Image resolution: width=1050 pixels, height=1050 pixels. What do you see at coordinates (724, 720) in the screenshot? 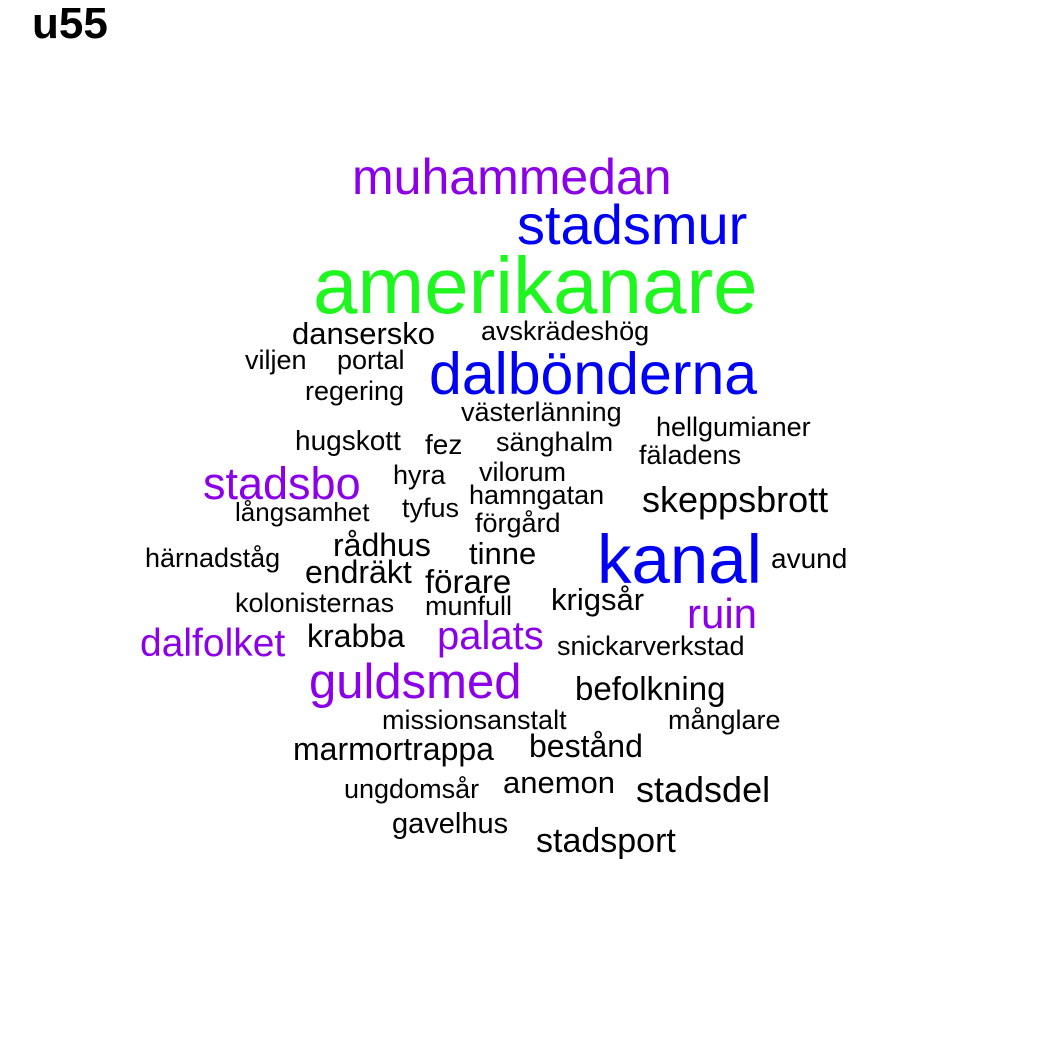
I see `word-manglare: månglare` at bounding box center [724, 720].